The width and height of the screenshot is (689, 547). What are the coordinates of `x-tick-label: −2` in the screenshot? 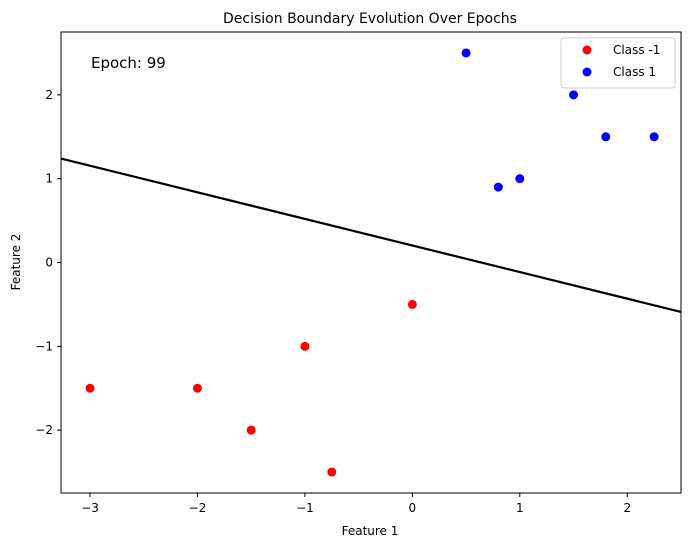 It's located at (198, 508).